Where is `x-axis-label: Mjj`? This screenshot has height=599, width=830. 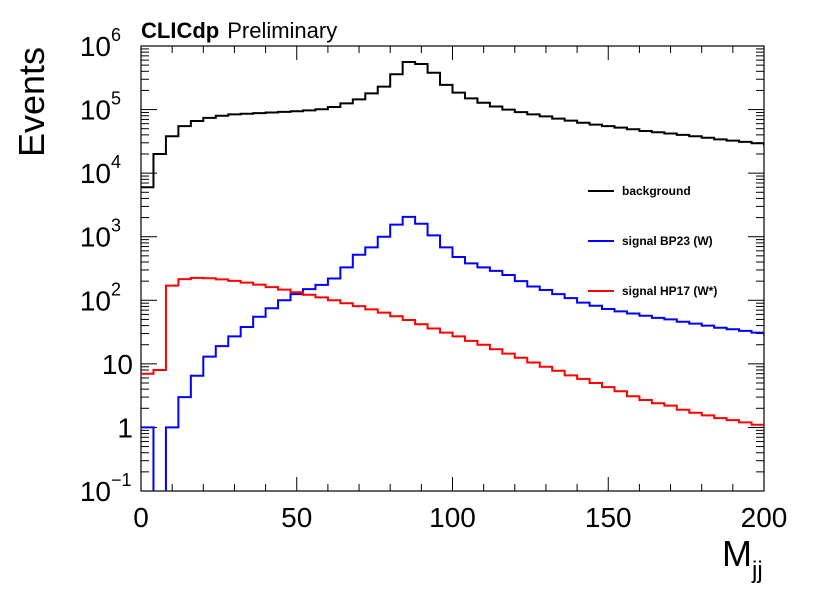
x-axis-label: Mjj is located at coordinates (742, 558).